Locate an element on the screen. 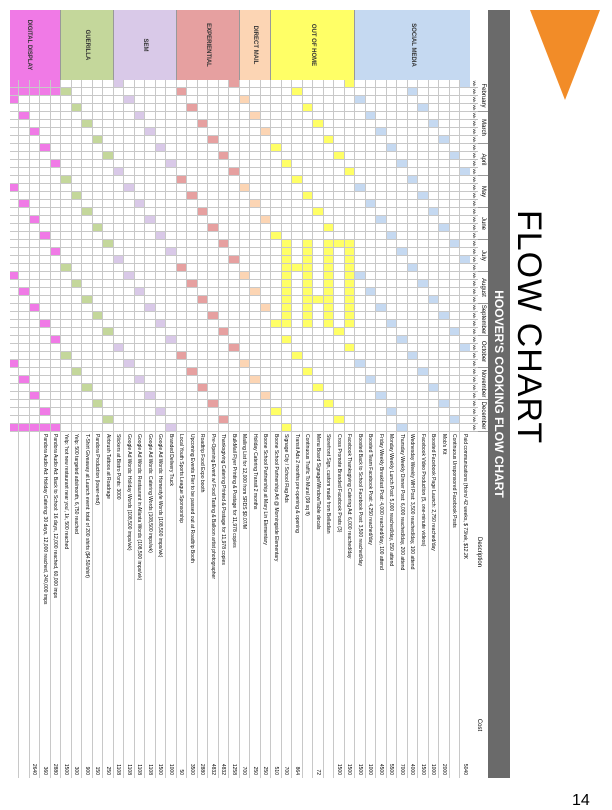  row-description: Roadtrip Food Expo booth is located at coordinates (202, 552).